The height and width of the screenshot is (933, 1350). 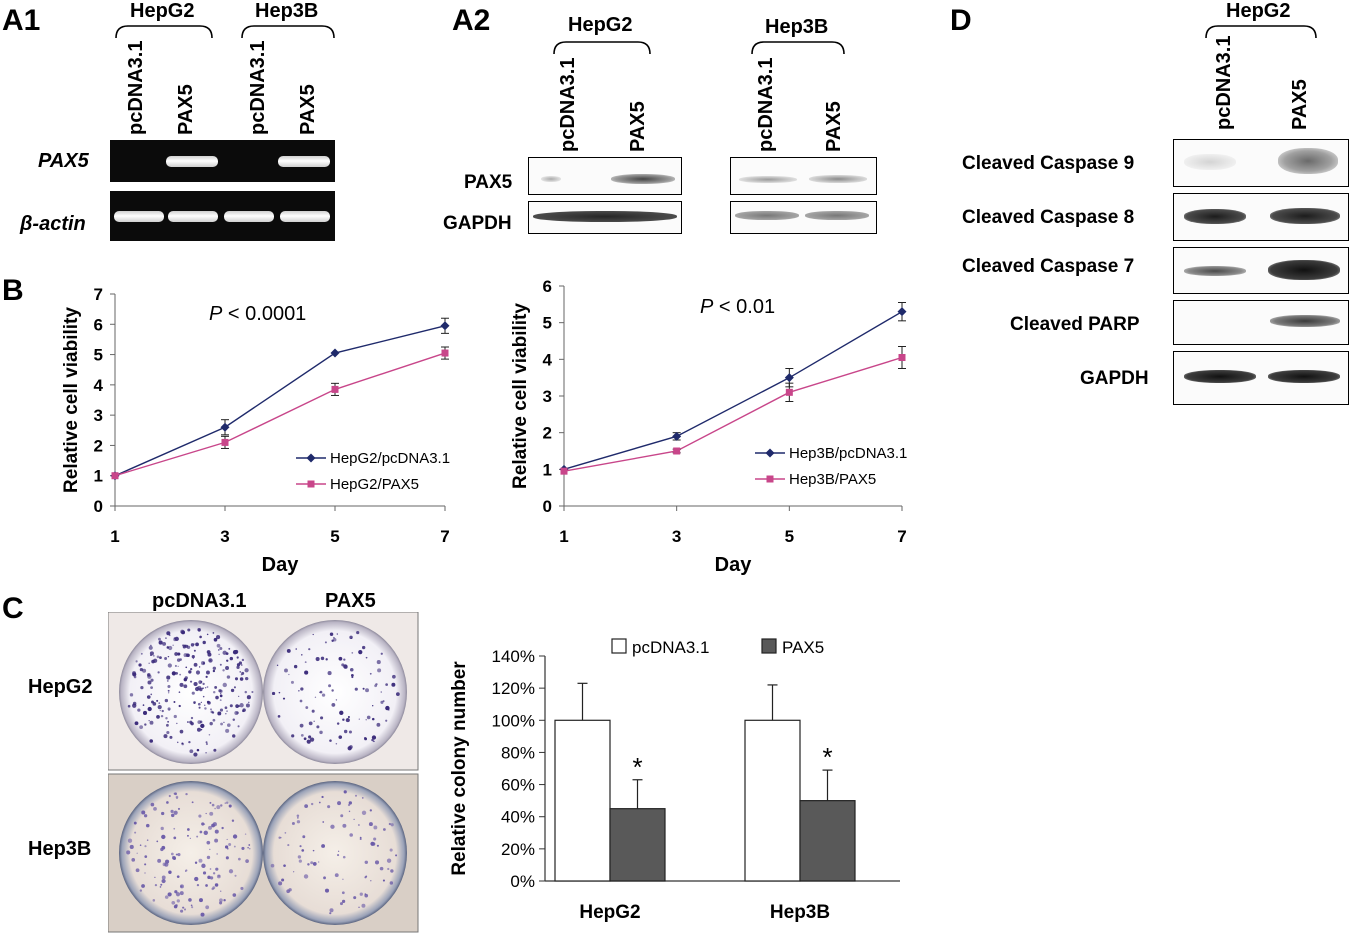 What do you see at coordinates (737, 307) in the screenshot?
I see `p-value-annotation: P < 0.01` at bounding box center [737, 307].